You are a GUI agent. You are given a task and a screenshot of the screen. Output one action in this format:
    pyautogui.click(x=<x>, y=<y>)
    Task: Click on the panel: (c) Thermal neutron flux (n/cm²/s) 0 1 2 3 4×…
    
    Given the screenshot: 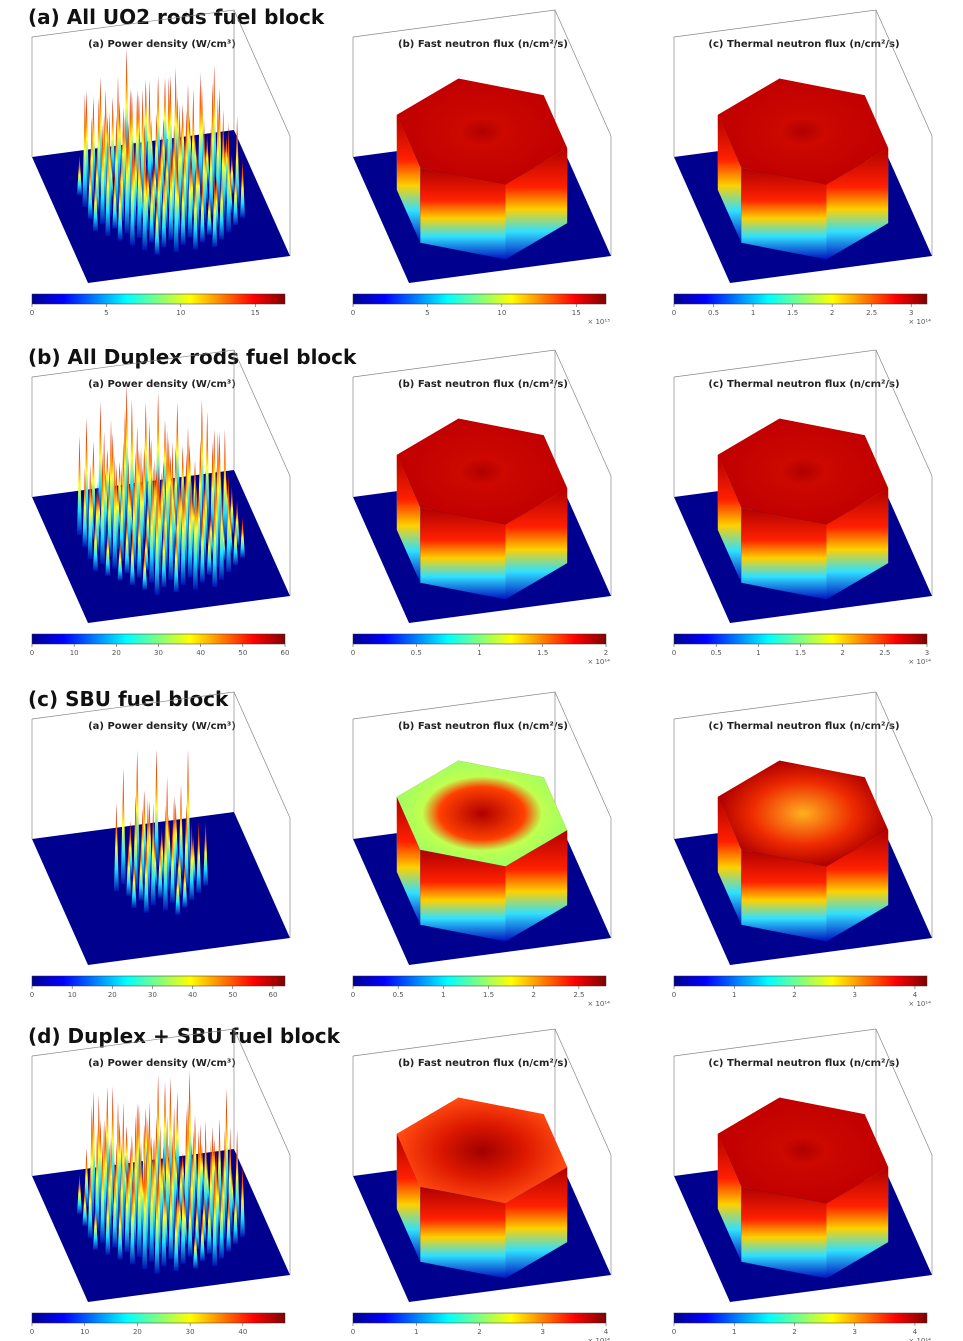 What is the action you would take?
    pyautogui.click(x=802, y=1184)
    